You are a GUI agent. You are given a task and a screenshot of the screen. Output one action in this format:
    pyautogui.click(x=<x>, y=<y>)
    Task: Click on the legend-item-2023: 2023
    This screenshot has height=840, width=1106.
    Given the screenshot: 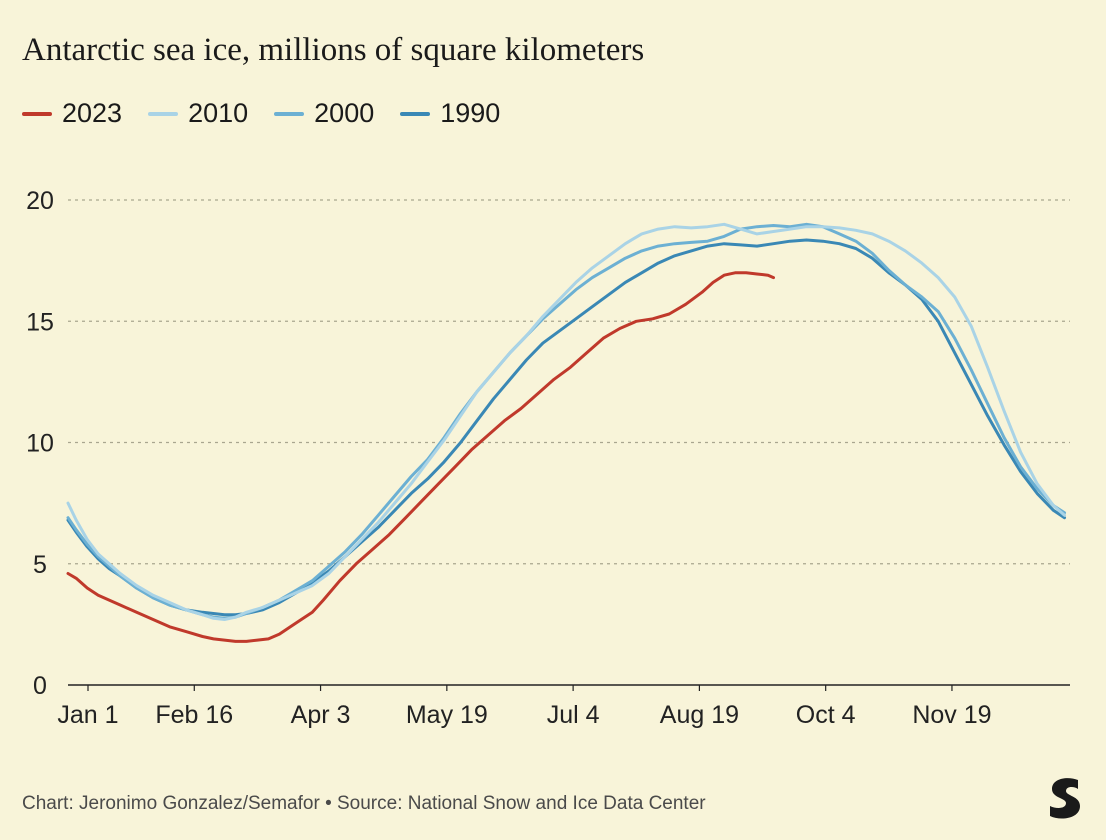 What is the action you would take?
    pyautogui.click(x=72, y=113)
    